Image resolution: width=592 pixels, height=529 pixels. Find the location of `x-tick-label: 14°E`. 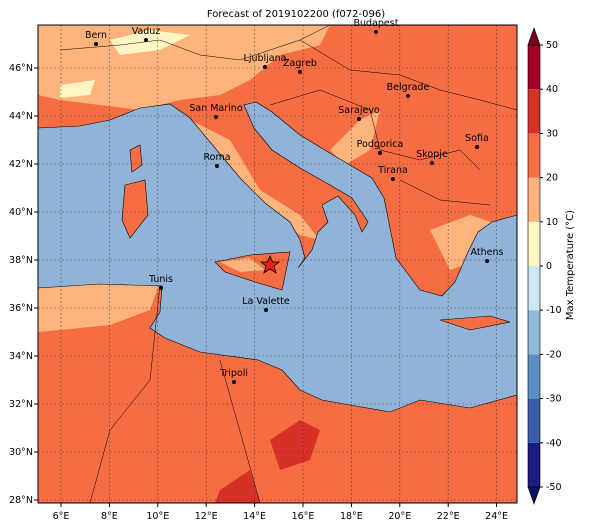

x-tick-label: 14°E is located at coordinates (254, 516).